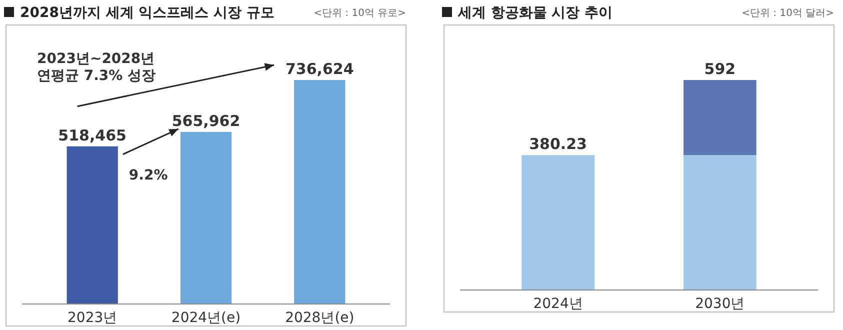 Image resolution: width=843 pixels, height=330 pixels. What do you see at coordinates (206, 121) in the screenshot?
I see `data-label: 565,962` at bounding box center [206, 121].